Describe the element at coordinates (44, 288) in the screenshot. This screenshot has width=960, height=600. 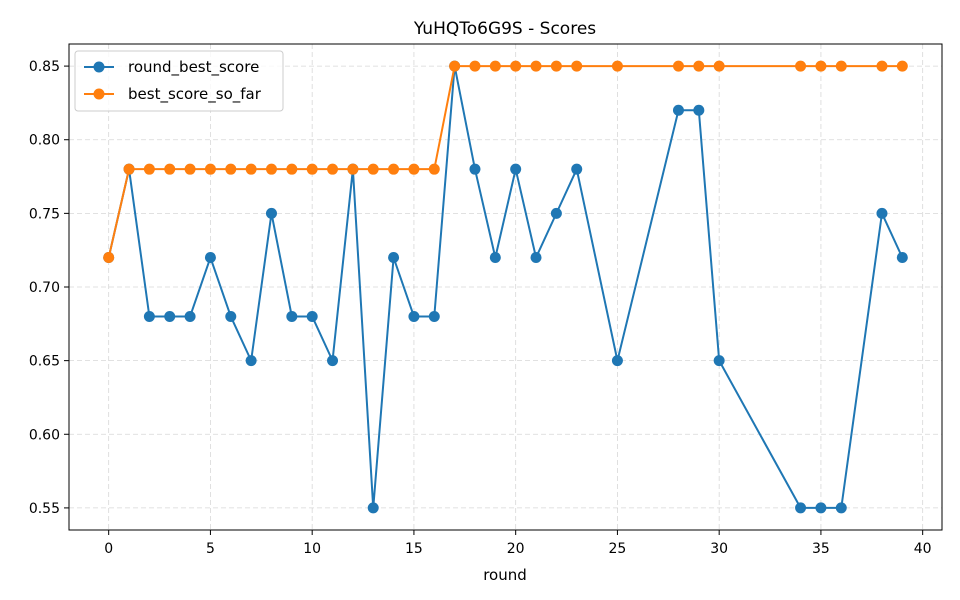
I see `y-tick-label: 0.70` at that location.